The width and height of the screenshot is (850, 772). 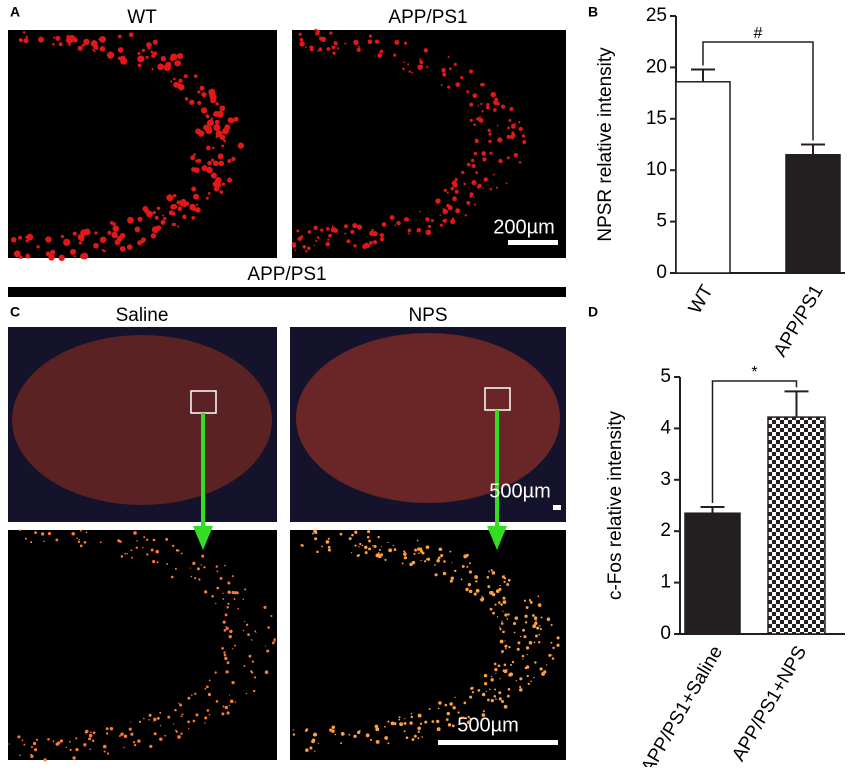 What do you see at coordinates (286, 274) in the screenshot?
I see `group-label: APP/PS1` at bounding box center [286, 274].